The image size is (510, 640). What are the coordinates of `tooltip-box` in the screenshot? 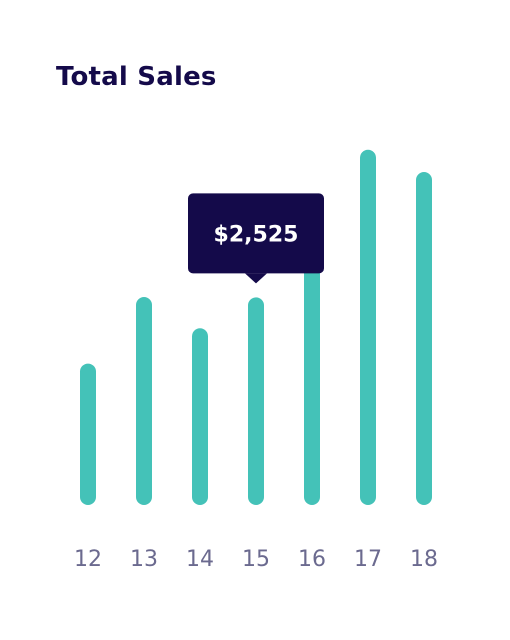 It's located at (256, 233).